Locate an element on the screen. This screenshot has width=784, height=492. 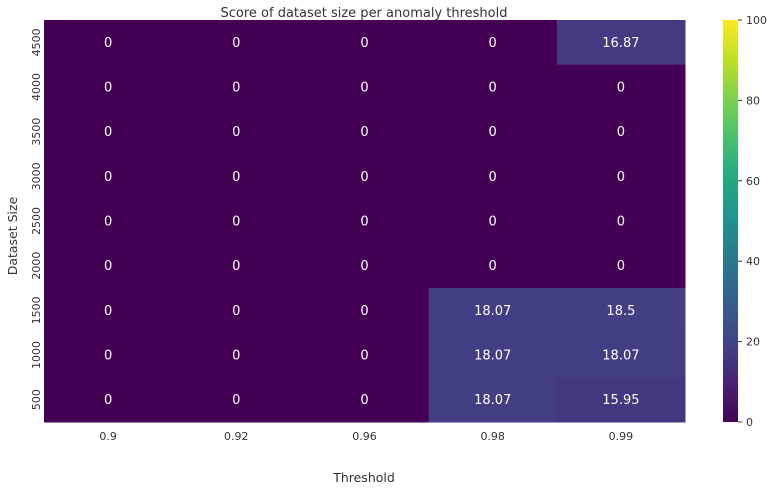
y-tick-label: 3500 is located at coordinates (36, 132).